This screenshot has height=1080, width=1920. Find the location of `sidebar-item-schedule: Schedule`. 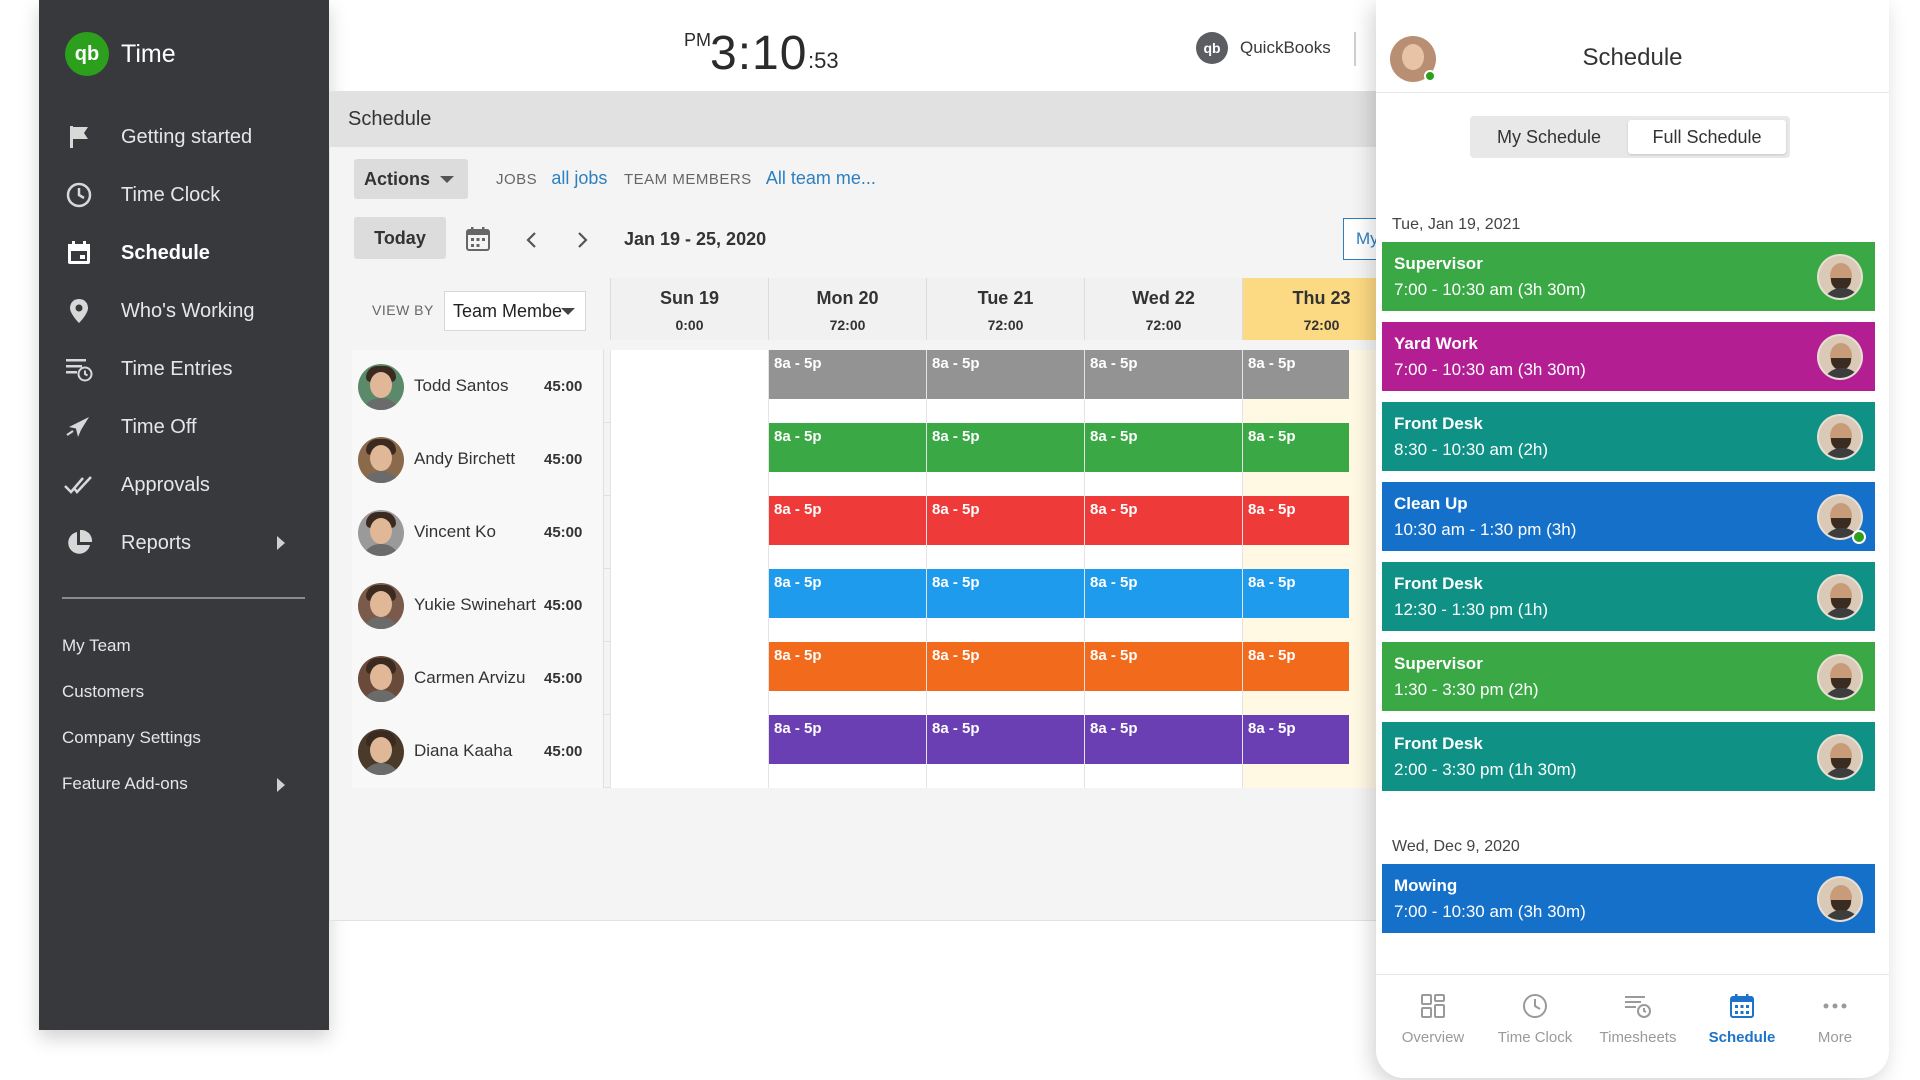

sidebar-item-schedule: Schedule is located at coordinates (184, 253).